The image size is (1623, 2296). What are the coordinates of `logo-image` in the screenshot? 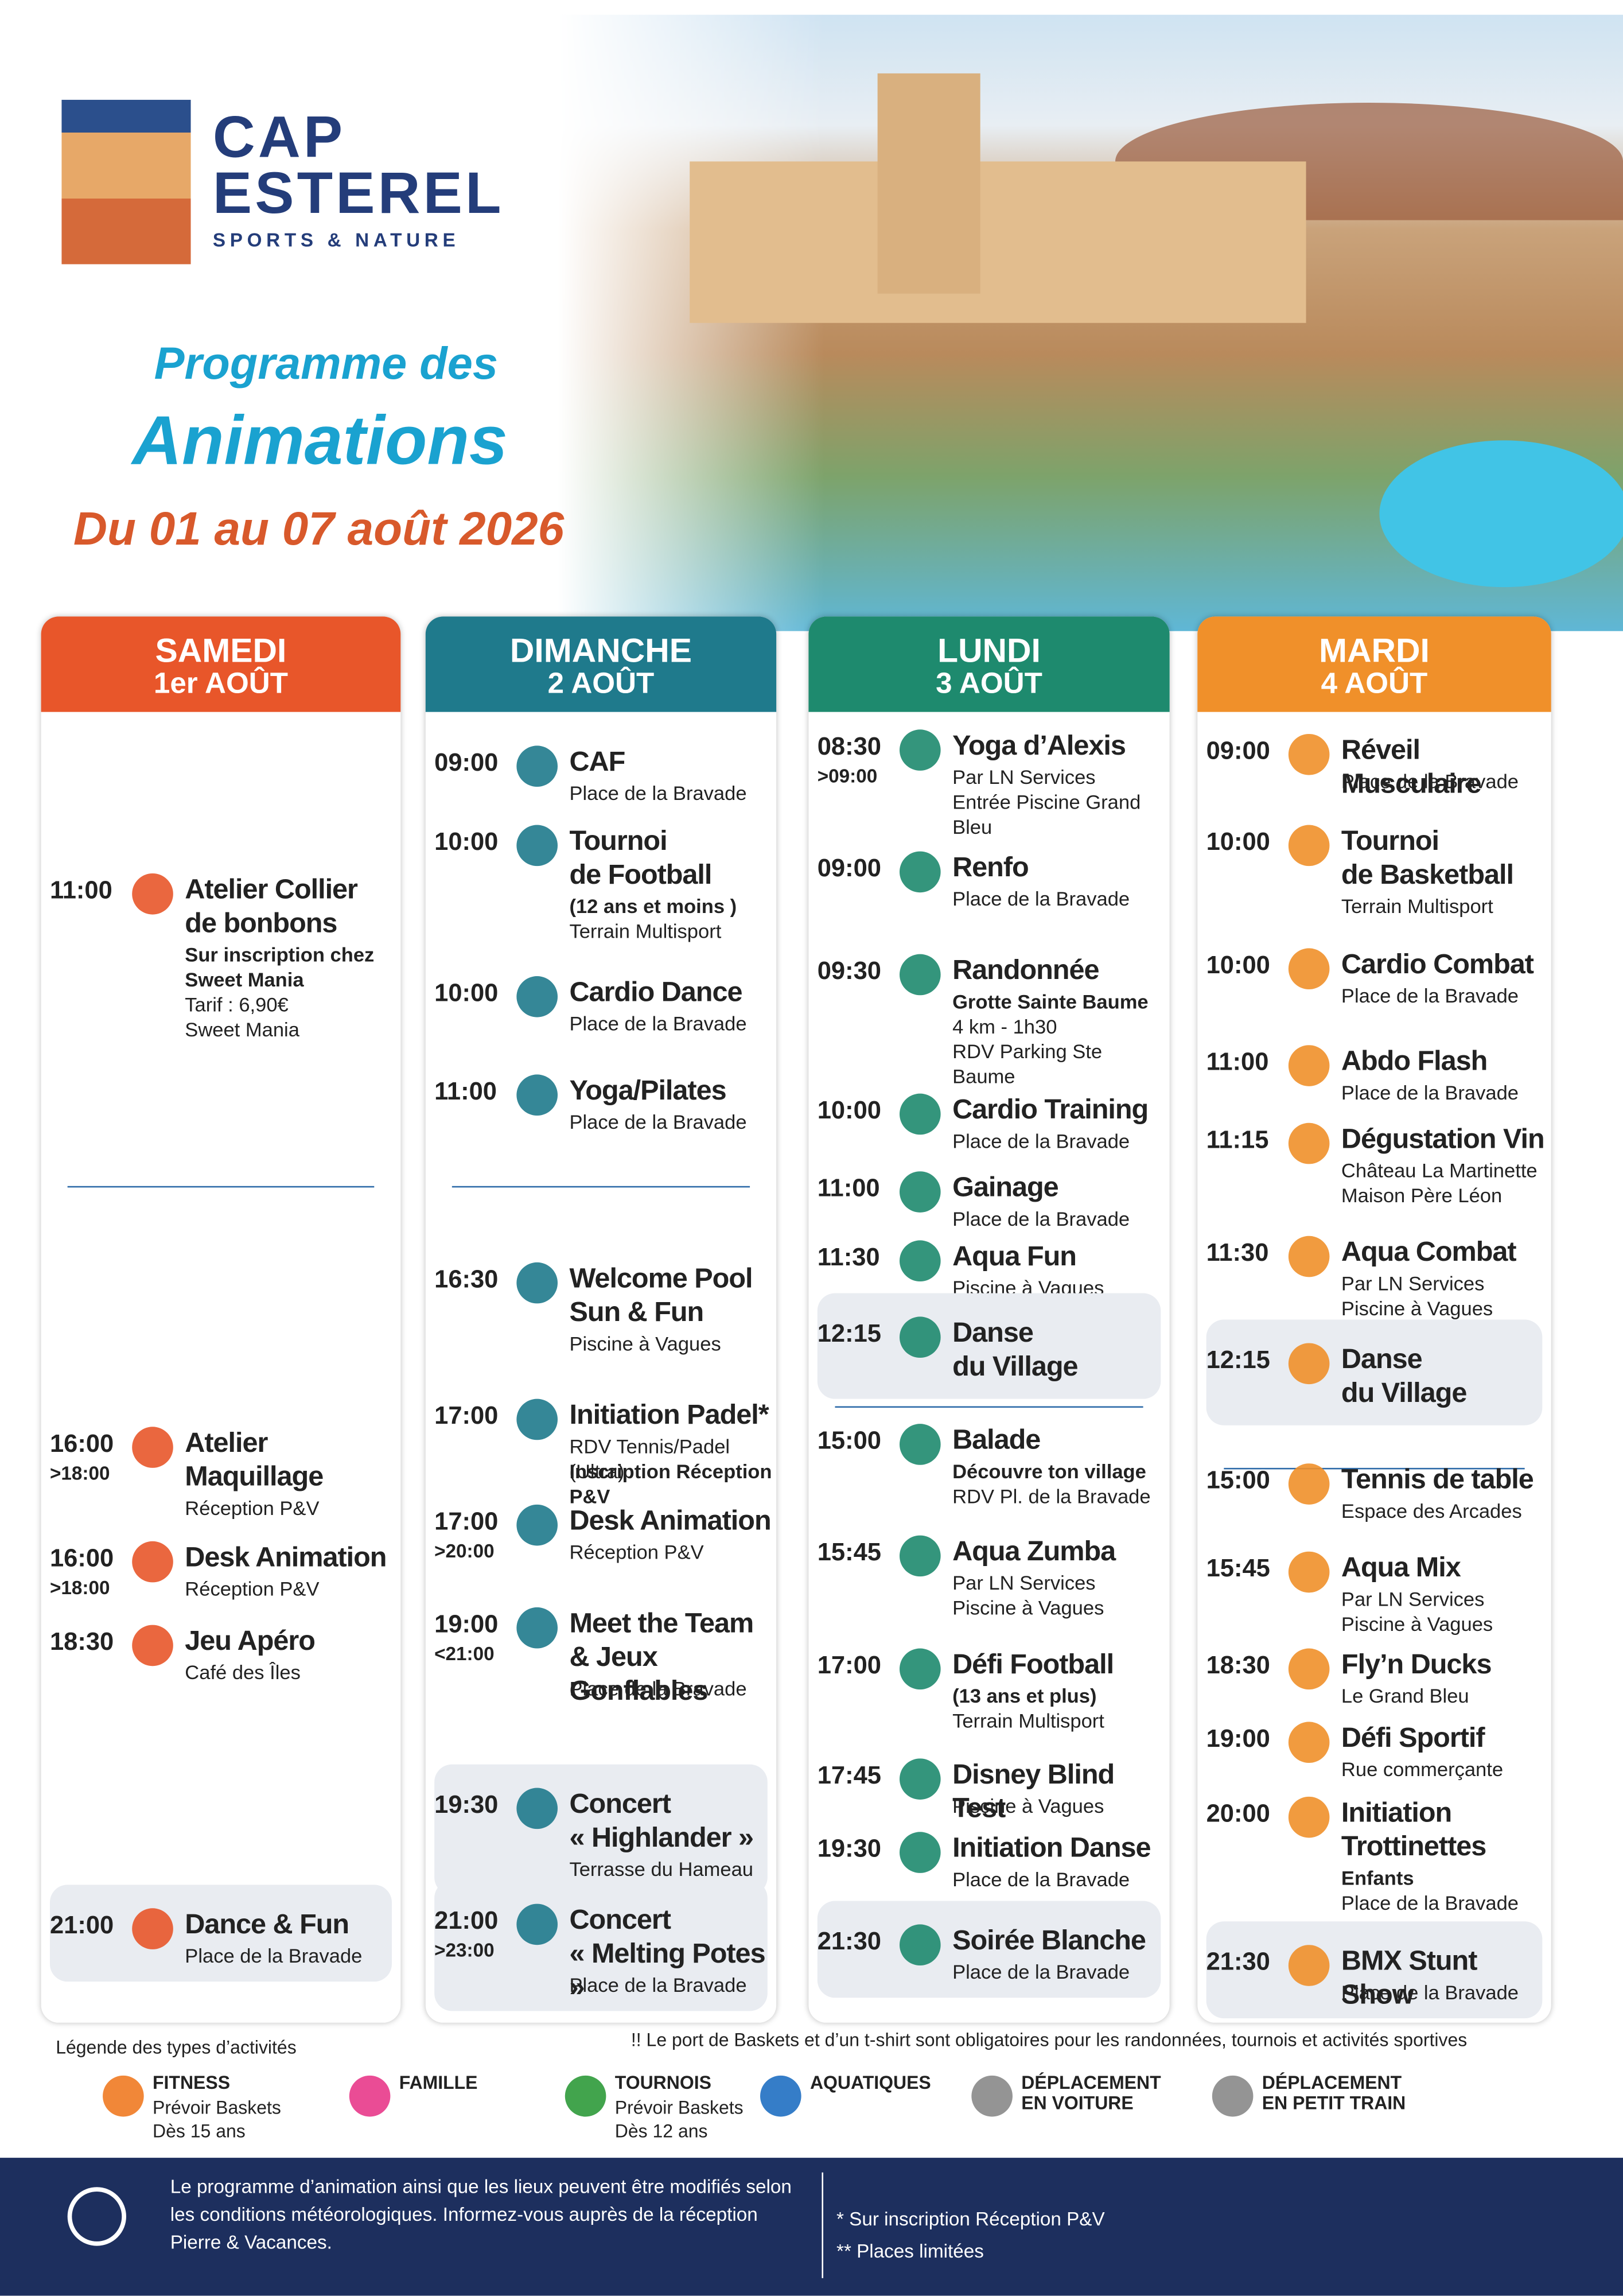 It's located at (126, 182).